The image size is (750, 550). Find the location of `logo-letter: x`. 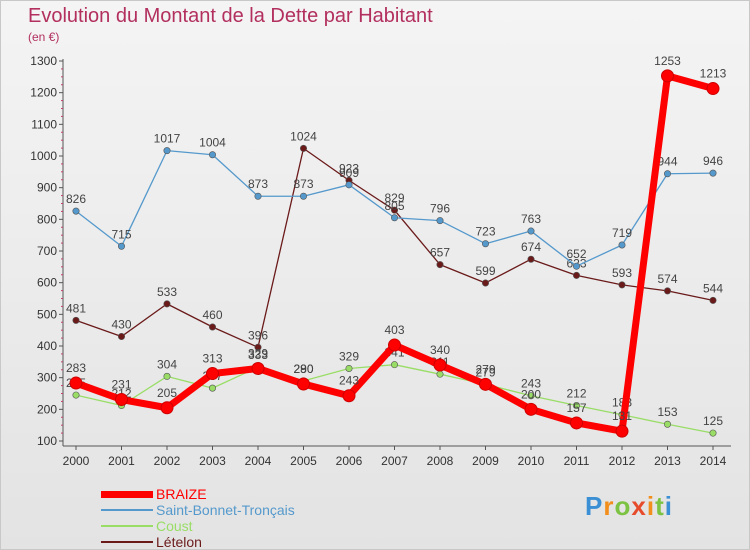

logo-letter: x is located at coordinates (639, 506).